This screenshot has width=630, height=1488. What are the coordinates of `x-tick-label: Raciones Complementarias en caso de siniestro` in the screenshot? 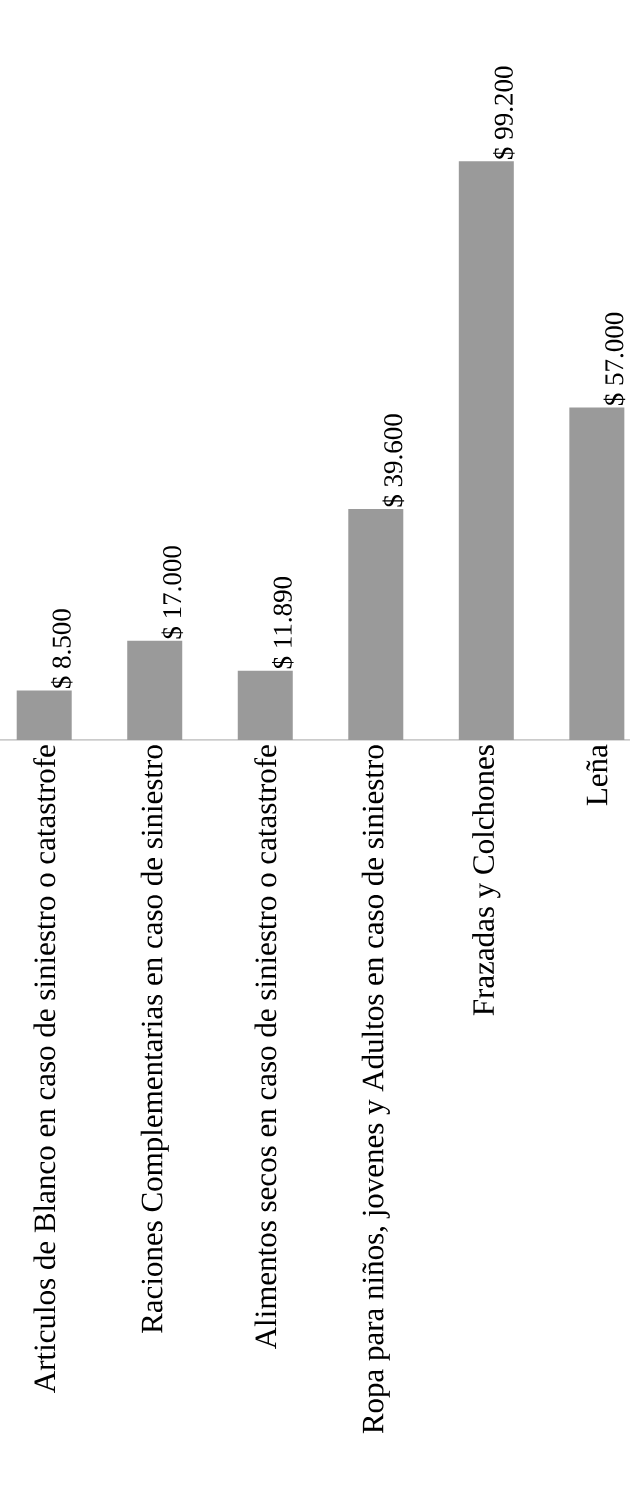 It's located at (154, 1039).